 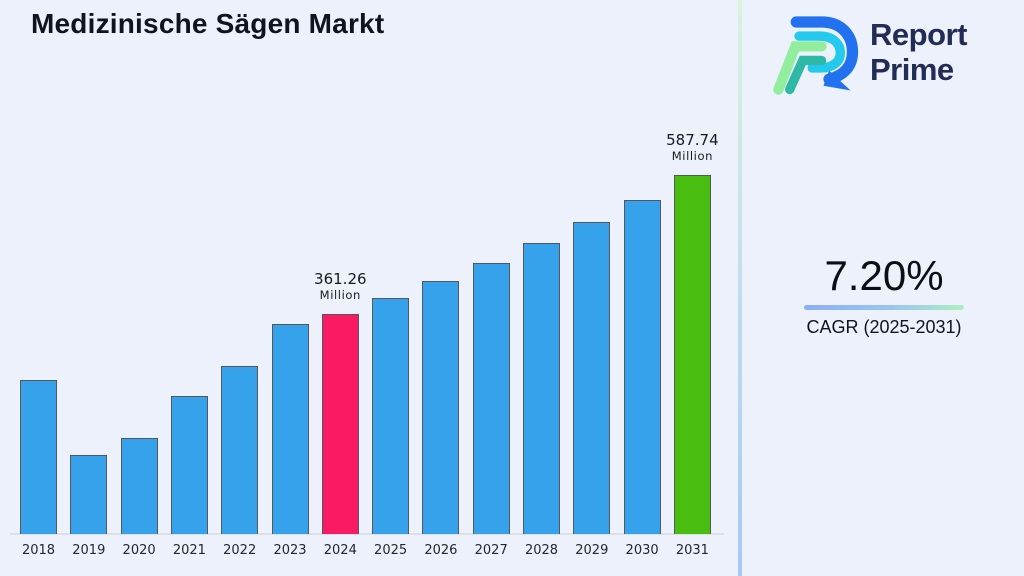 What do you see at coordinates (38, 456) in the screenshot?
I see `bar-2018` at bounding box center [38, 456].